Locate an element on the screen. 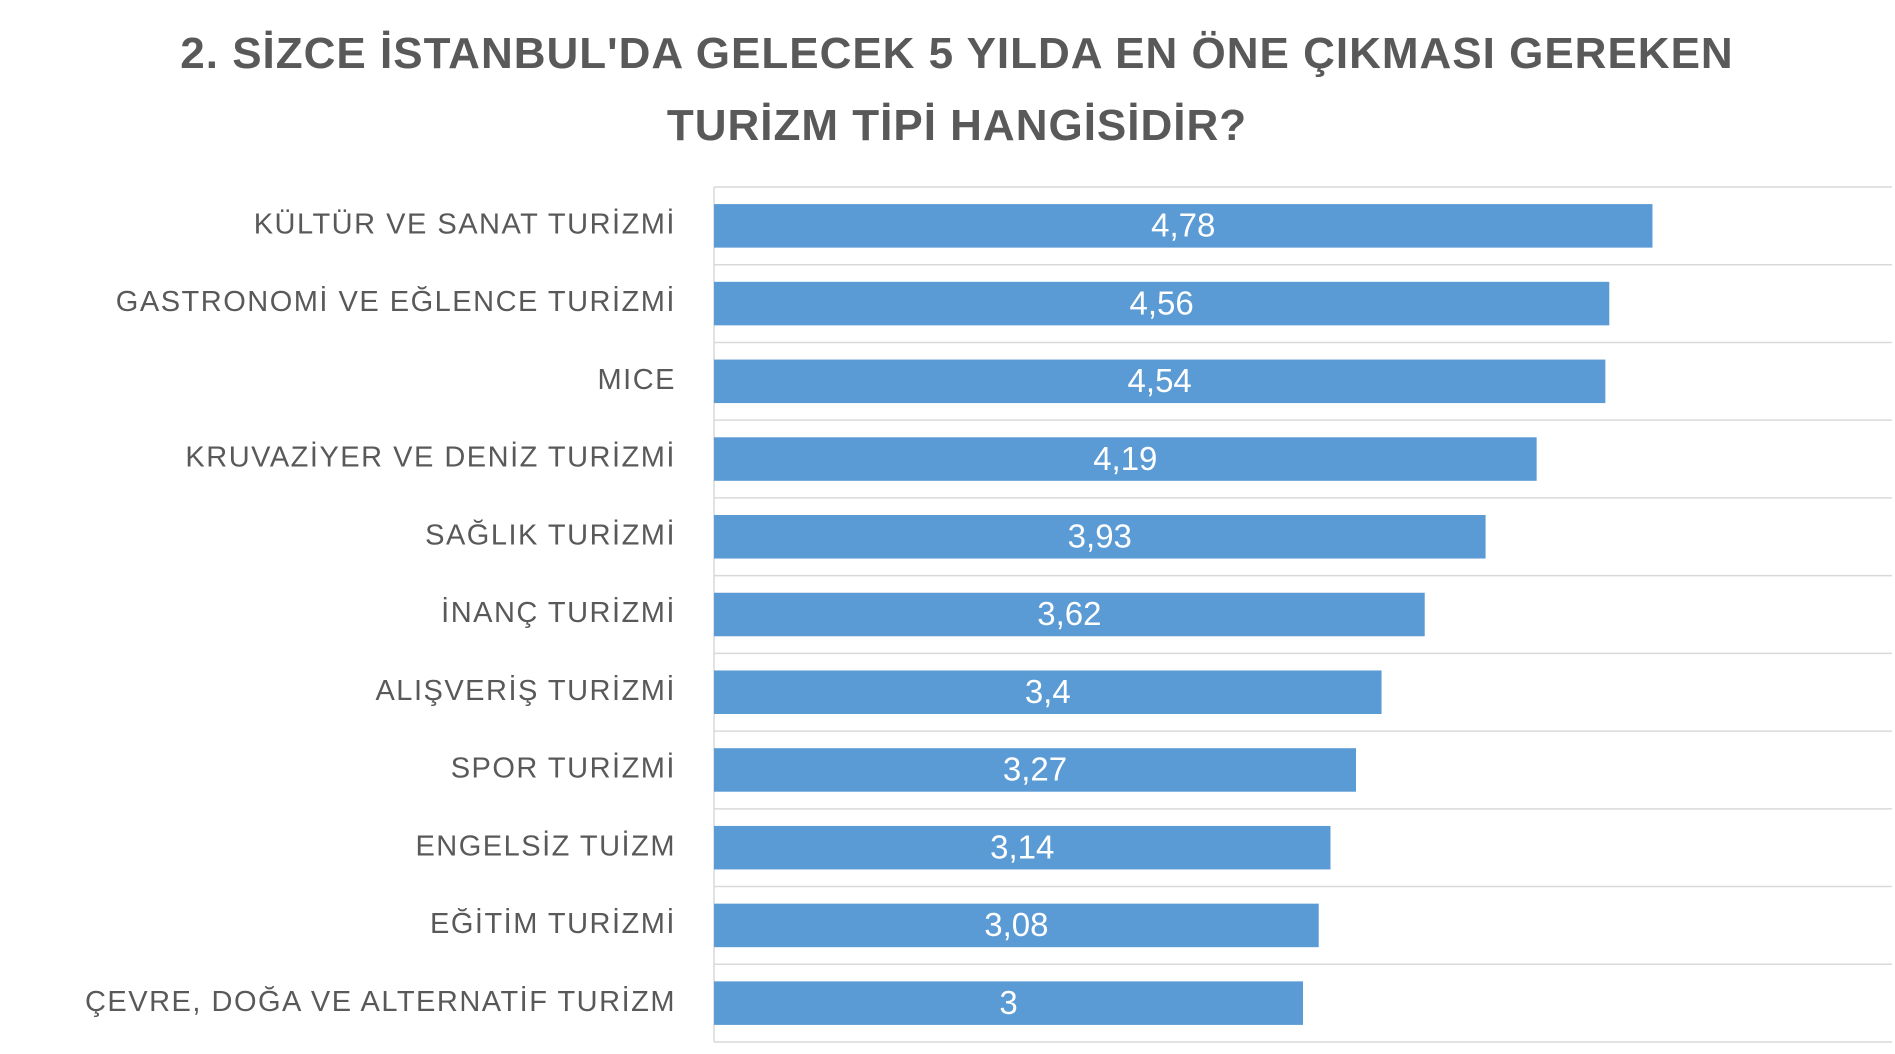 This screenshot has width=1895, height=1054. value-label: 4,56 is located at coordinates (1162, 302).